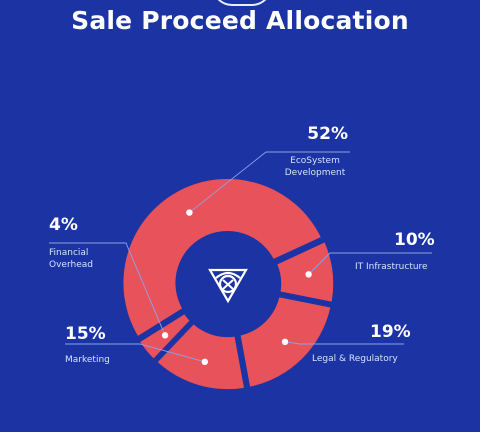  I want to click on slice-name-it: IT Infrastructure, so click(391, 267).